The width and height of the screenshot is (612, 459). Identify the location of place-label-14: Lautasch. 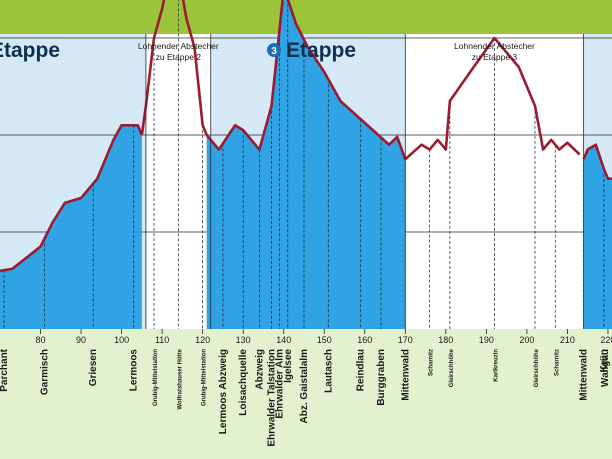
(328, 371).